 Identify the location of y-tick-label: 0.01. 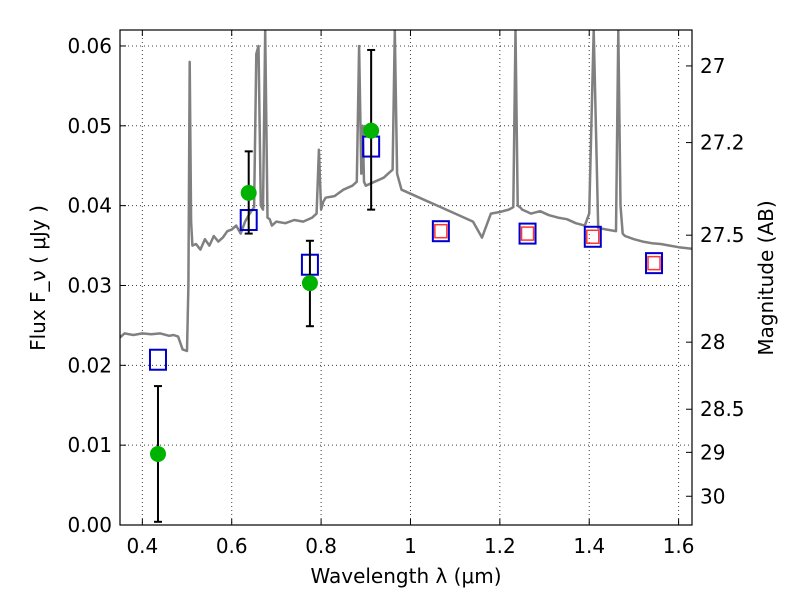
(89, 445).